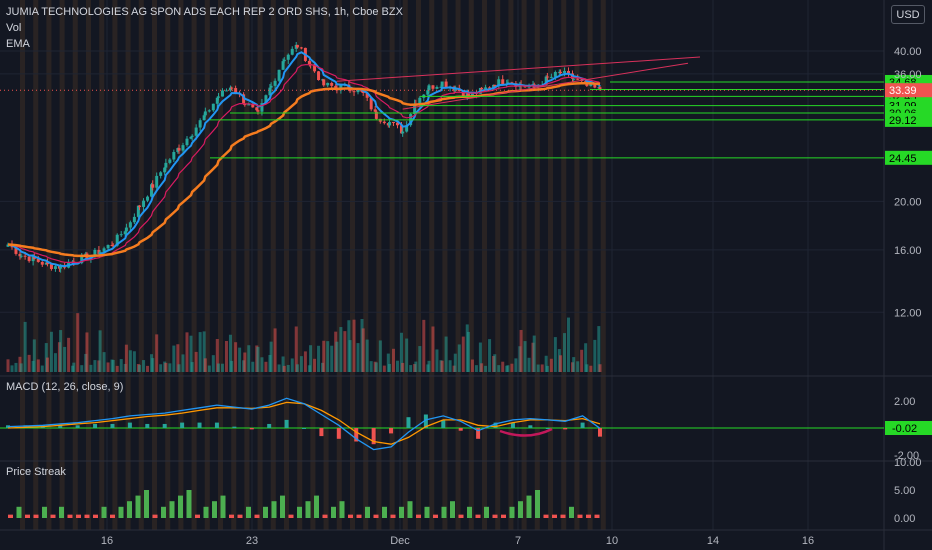 The image size is (932, 550). Describe the element at coordinates (908, 119) in the screenshot. I see `price-level-badge` at that location.